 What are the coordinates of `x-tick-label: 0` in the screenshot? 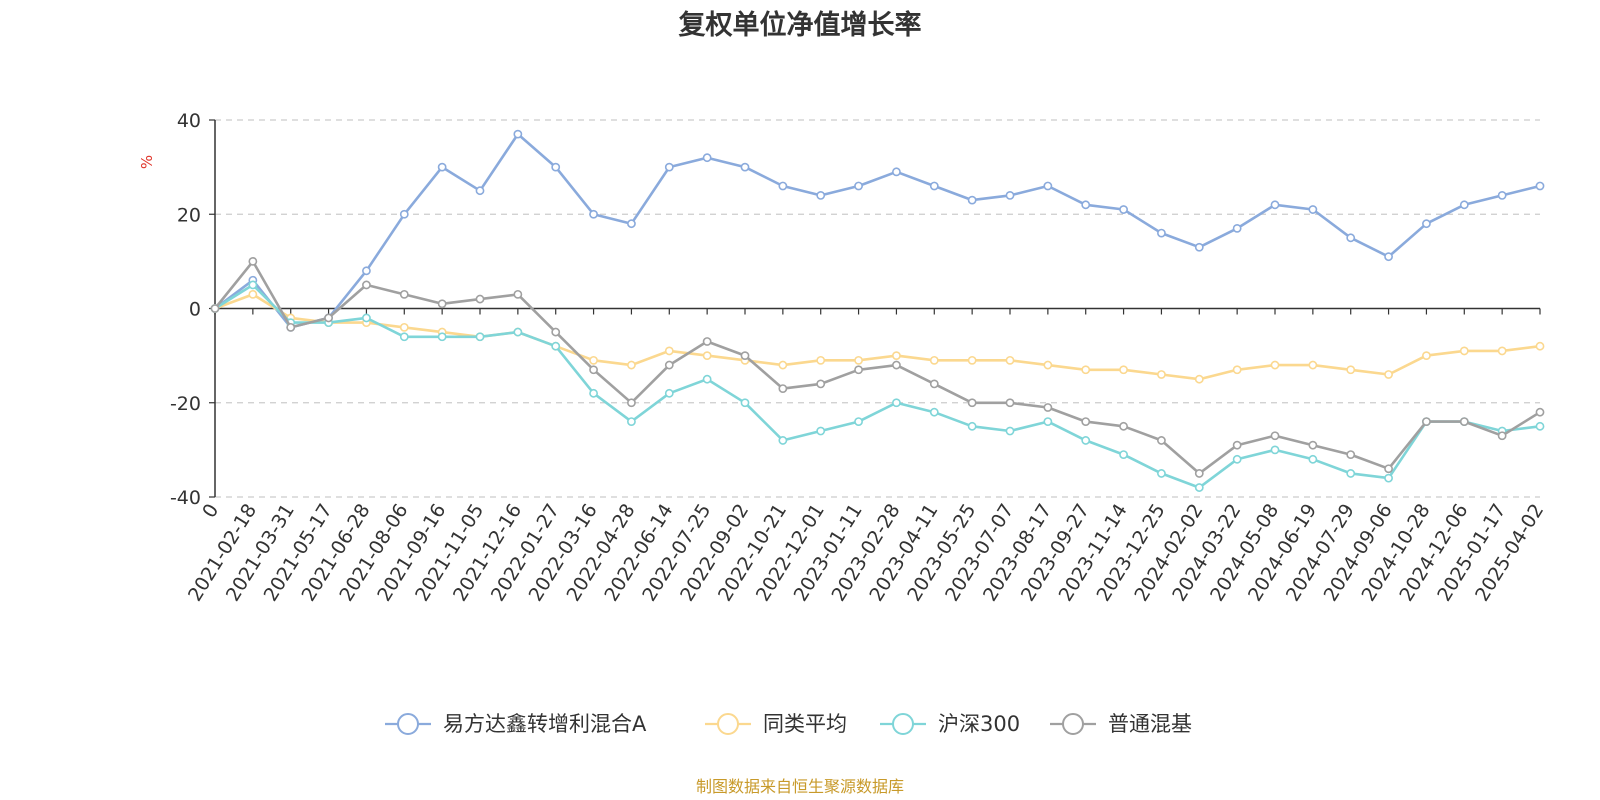 It's located at (210, 511).